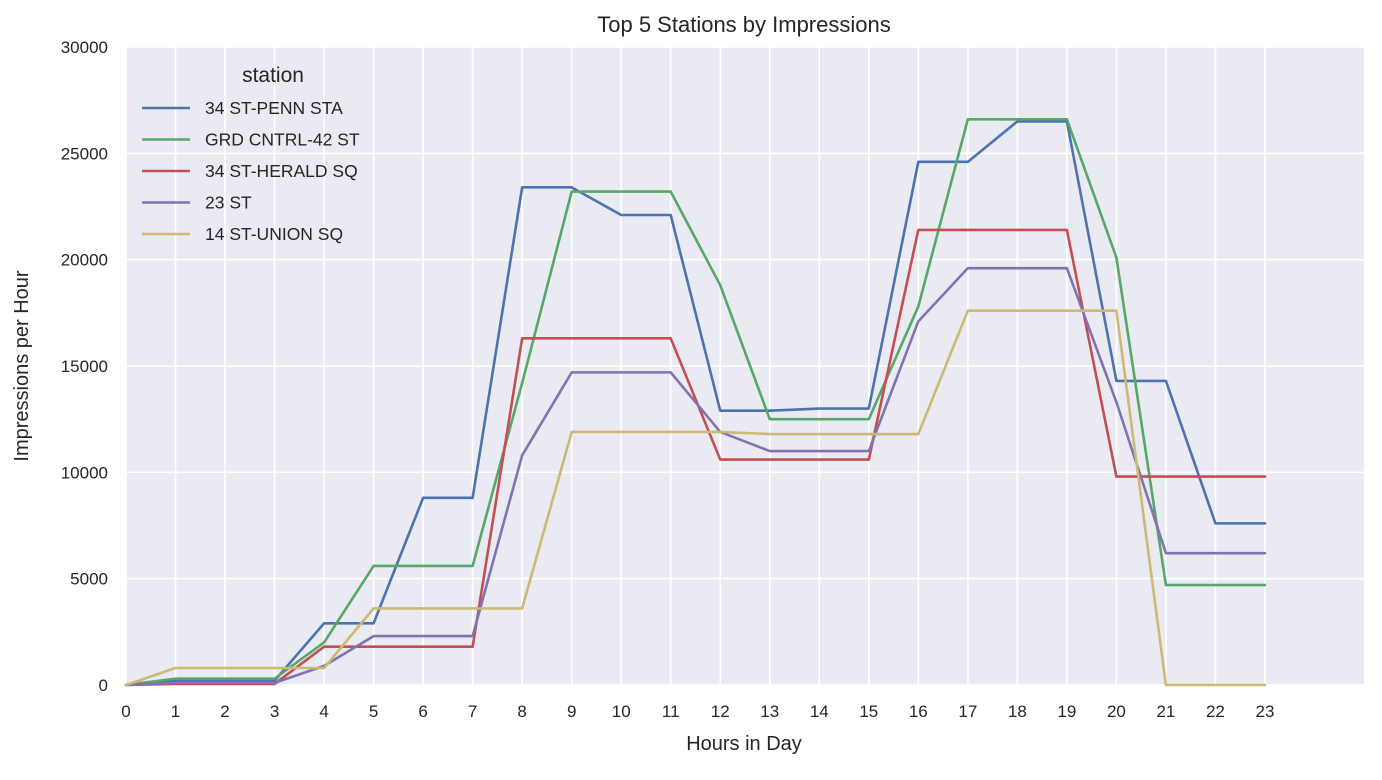 The width and height of the screenshot is (1382, 780). I want to click on x-tick-label: 16, so click(918, 711).